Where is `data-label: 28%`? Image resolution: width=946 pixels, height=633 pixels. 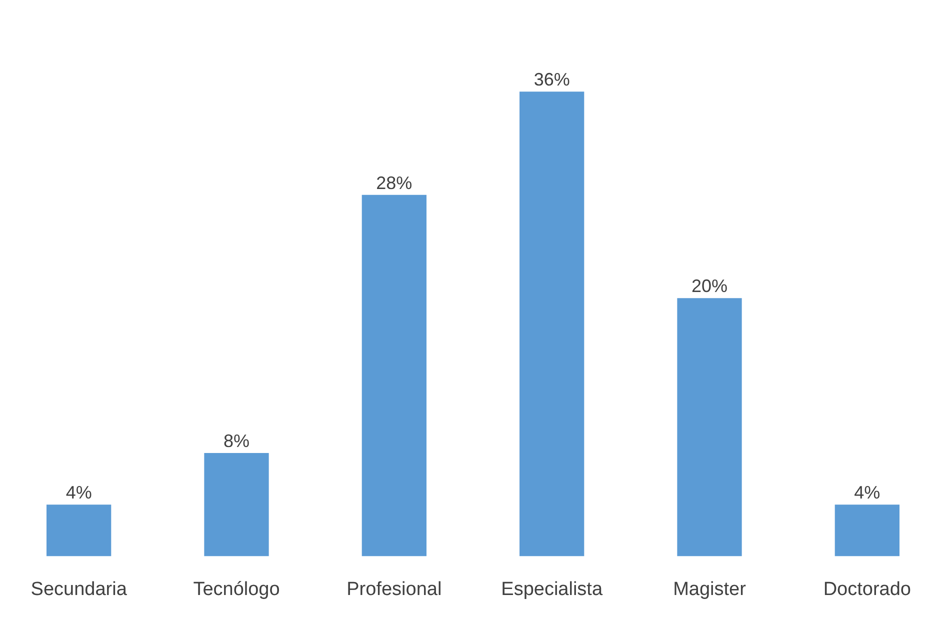
data-label: 28% is located at coordinates (394, 182).